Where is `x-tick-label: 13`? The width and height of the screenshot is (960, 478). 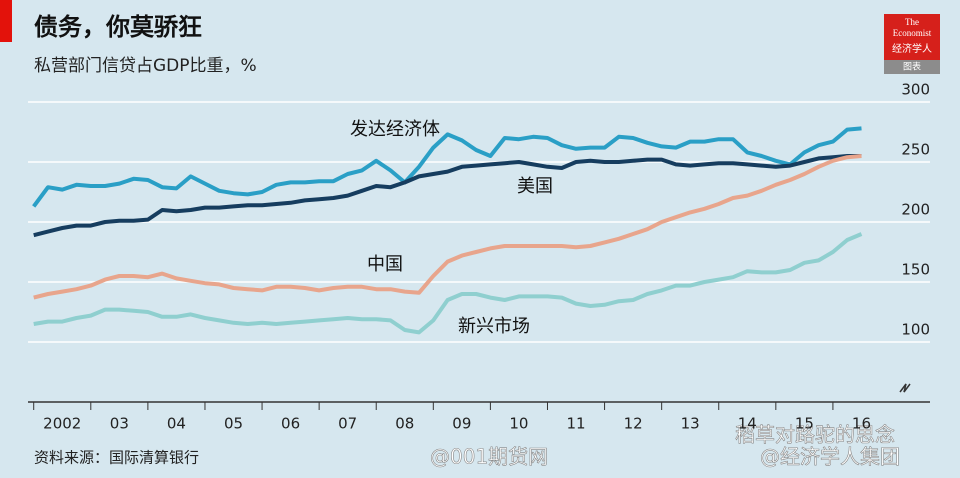
x-tick-label: 13 is located at coordinates (690, 424).